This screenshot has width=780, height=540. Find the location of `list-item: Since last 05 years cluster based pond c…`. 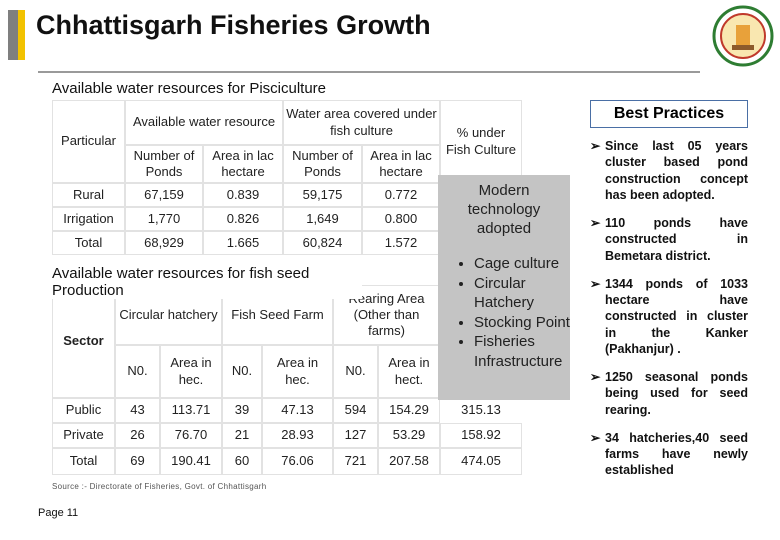

list-item: Since last 05 years cluster based pond c… is located at coordinates (669, 170).